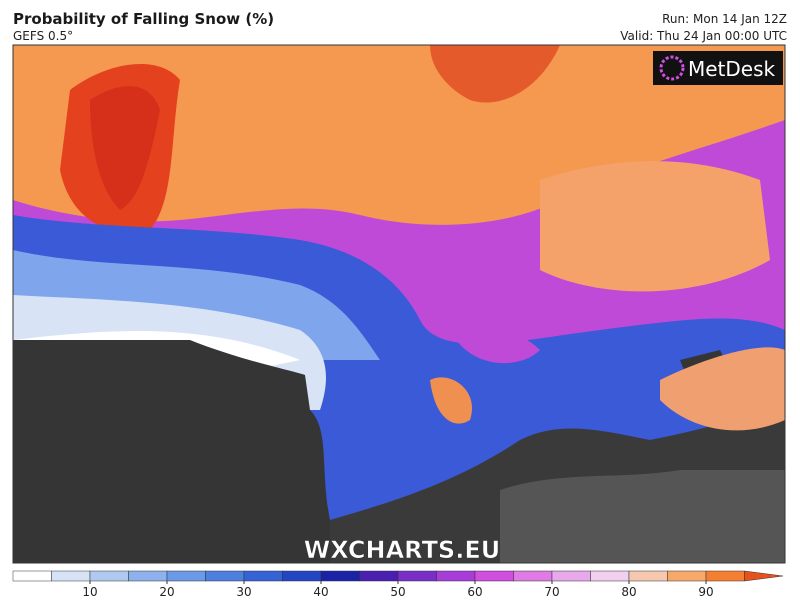 This screenshot has height=613, width=800. Describe the element at coordinates (703, 36) in the screenshot. I see `valid-time: Valid: Thu 24 Jan 00:00 UTC` at that location.